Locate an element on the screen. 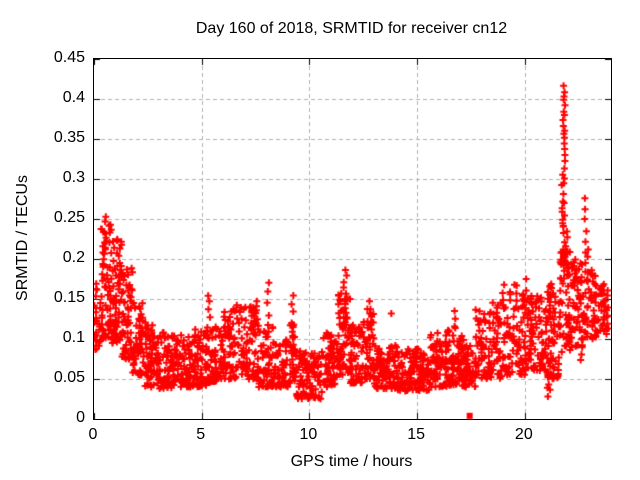 This screenshot has height=480, width=640. x-tick-label: 0 is located at coordinates (93, 434).